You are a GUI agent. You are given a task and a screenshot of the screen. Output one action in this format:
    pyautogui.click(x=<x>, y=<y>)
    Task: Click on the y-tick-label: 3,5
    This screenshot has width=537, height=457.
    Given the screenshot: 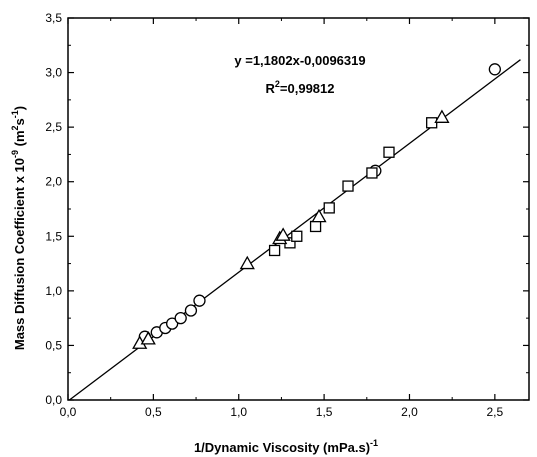 What is the action you would take?
    pyautogui.click(x=53, y=18)
    